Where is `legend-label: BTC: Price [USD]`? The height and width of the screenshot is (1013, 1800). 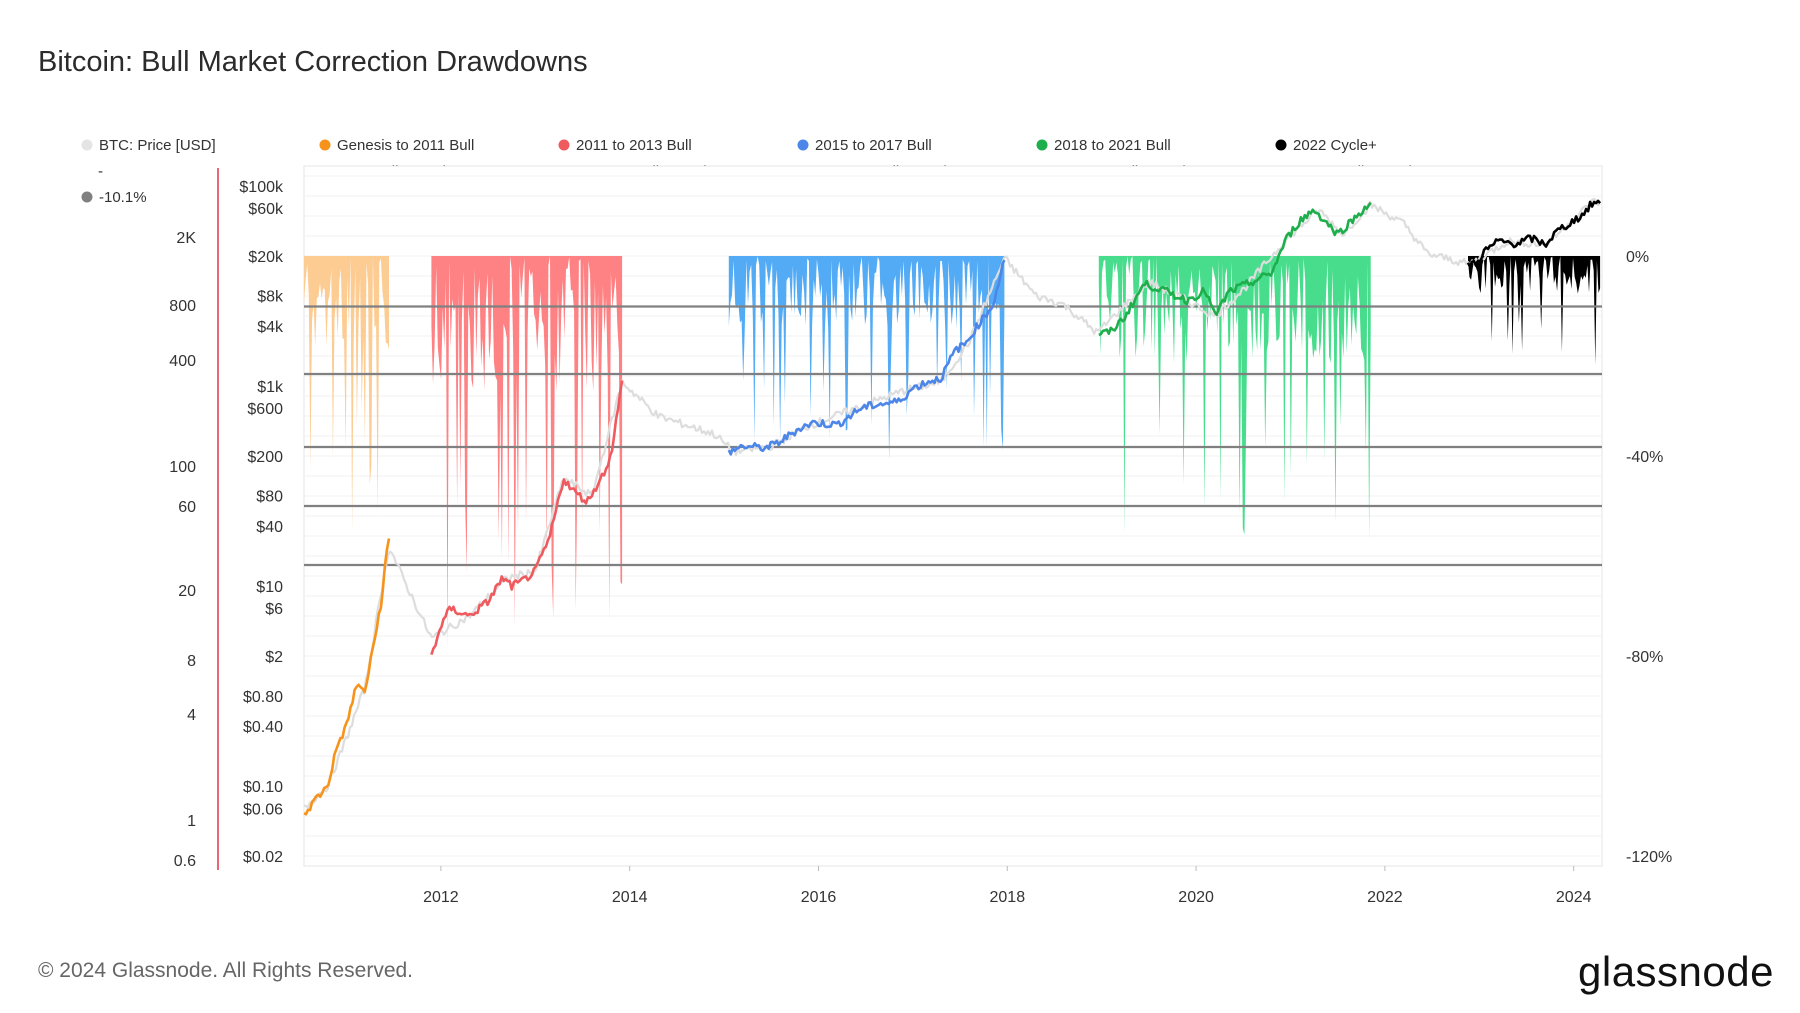
legend-label: BTC: Price [USD] is located at coordinates (157, 145).